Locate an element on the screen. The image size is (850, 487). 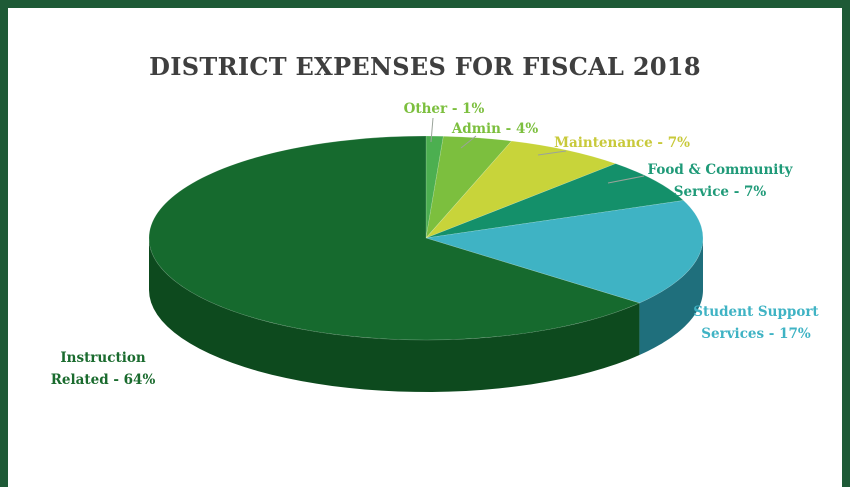
slice-label-1: Admin - 4% is located at coordinates (495, 129).